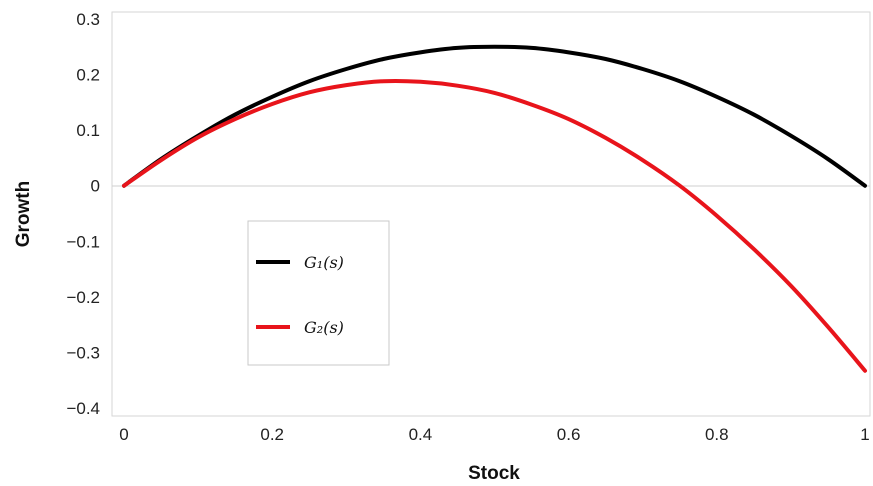 The image size is (873, 486). Describe the element at coordinates (88, 19) in the screenshot. I see `y-tick-label: 0.3` at that location.